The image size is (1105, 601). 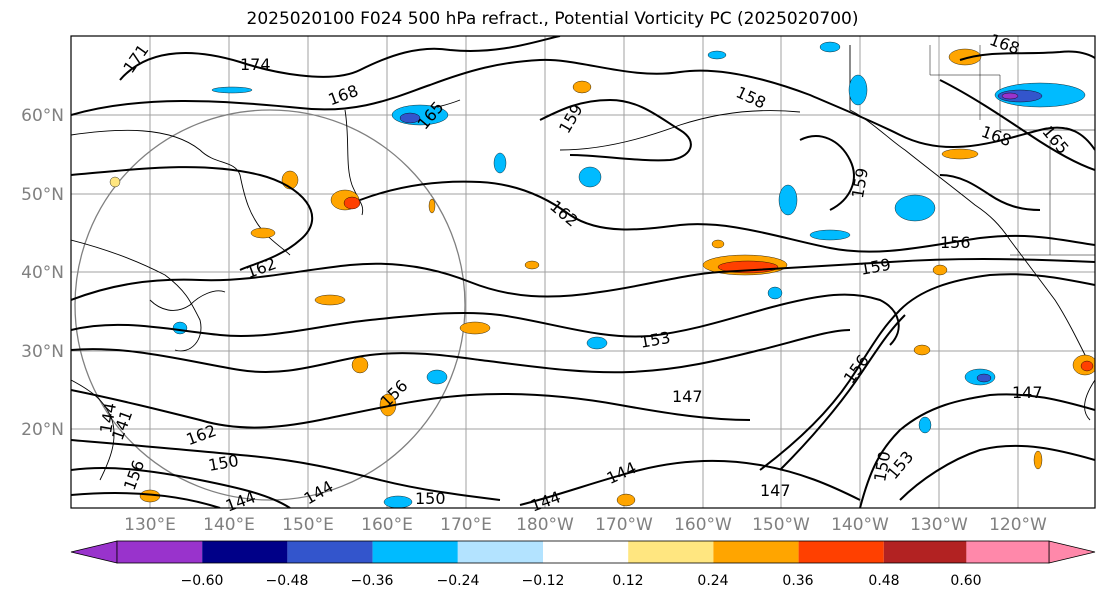 I want to click on lon-label: 170°W, so click(x=624, y=525).